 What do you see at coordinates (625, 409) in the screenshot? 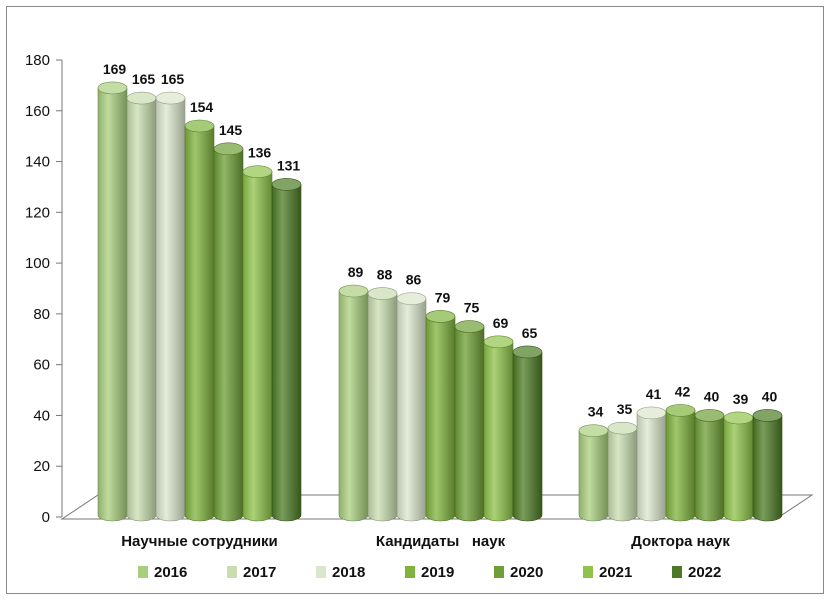
I see `data-label: 35` at bounding box center [625, 409].